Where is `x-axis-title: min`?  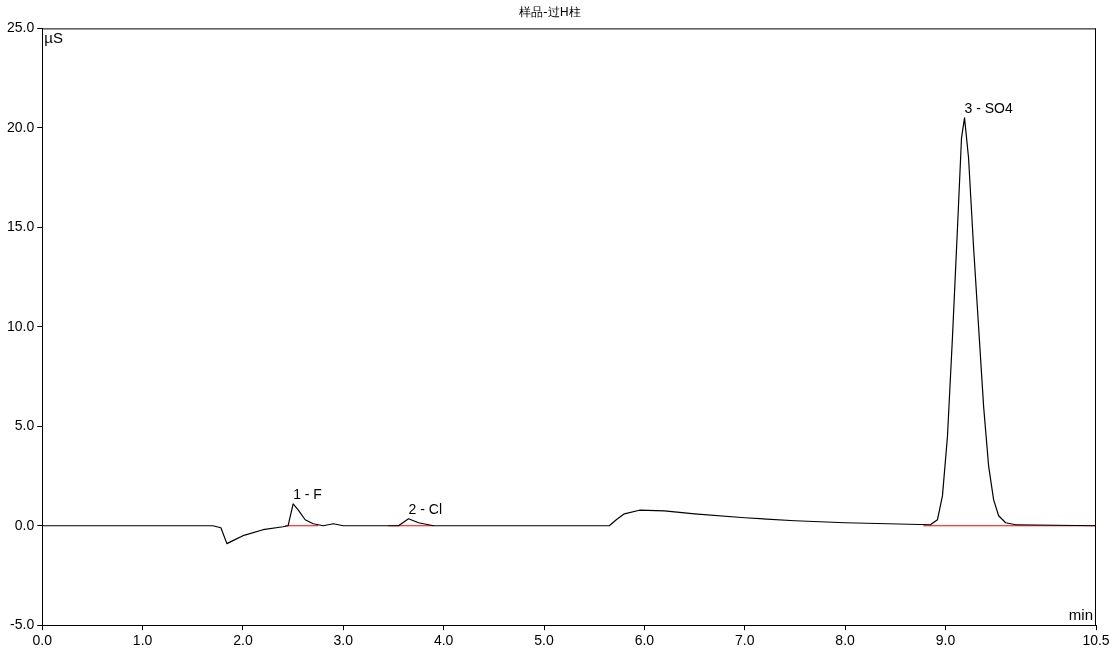
x-axis-title: min is located at coordinates (1080, 614).